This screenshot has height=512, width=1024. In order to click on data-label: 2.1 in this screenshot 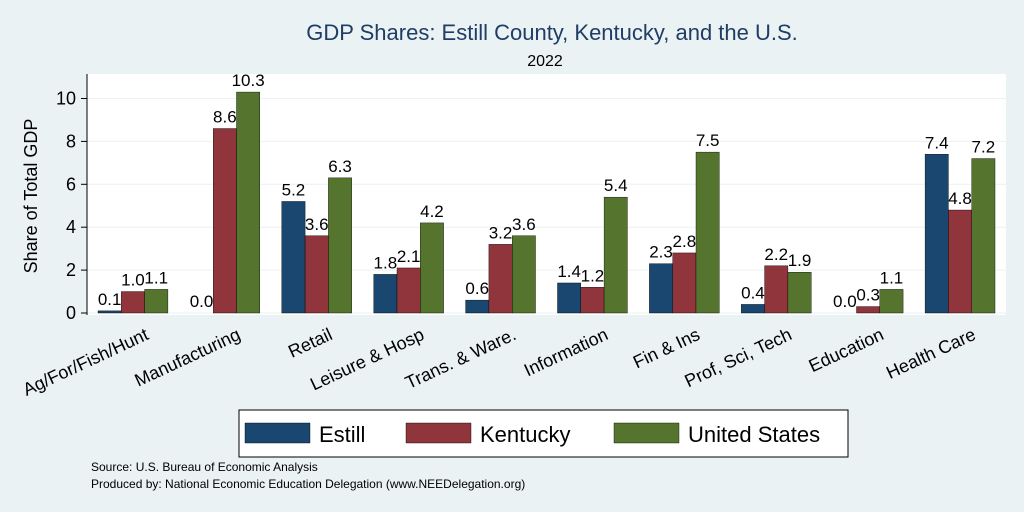, I will do `click(409, 256)`.